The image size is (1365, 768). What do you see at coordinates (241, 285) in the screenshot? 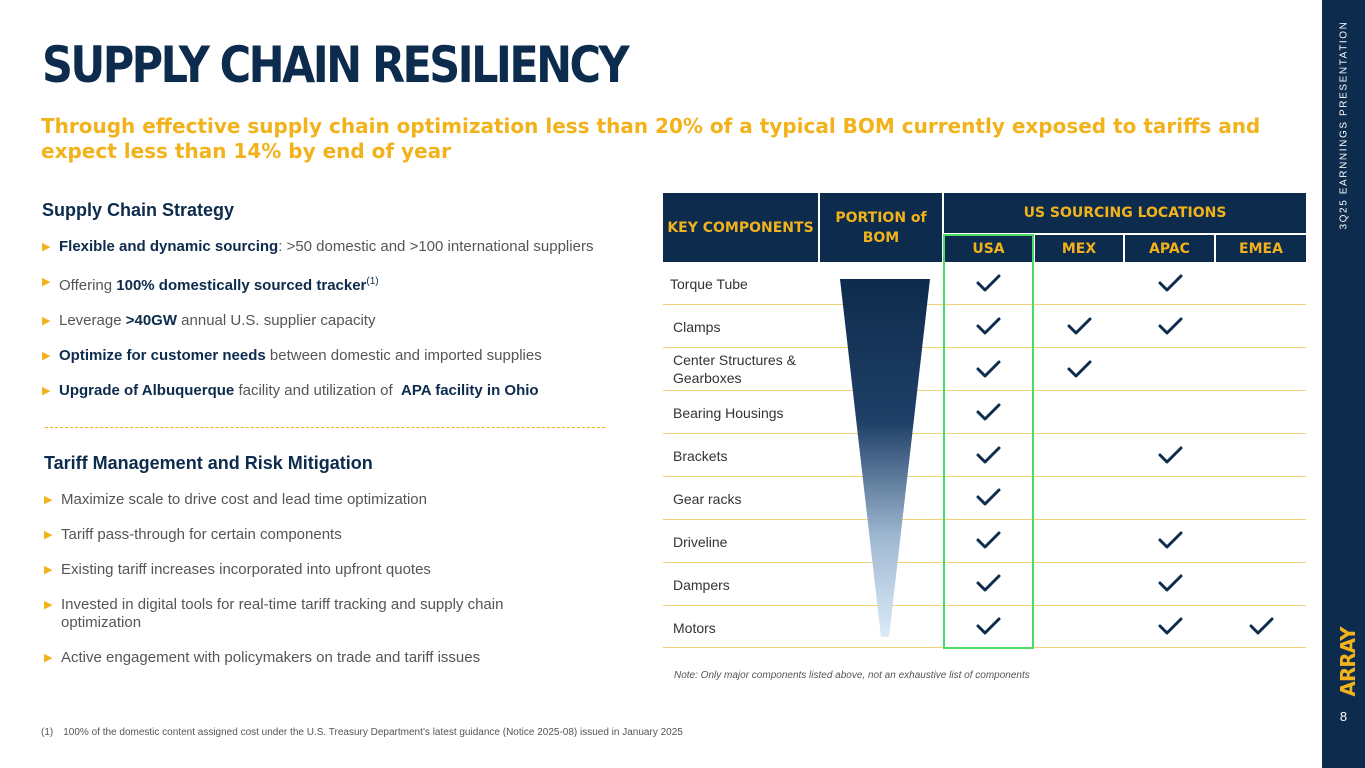
I see `bullet-emphasis: 100% domestically sourced tracker` at bounding box center [241, 285].